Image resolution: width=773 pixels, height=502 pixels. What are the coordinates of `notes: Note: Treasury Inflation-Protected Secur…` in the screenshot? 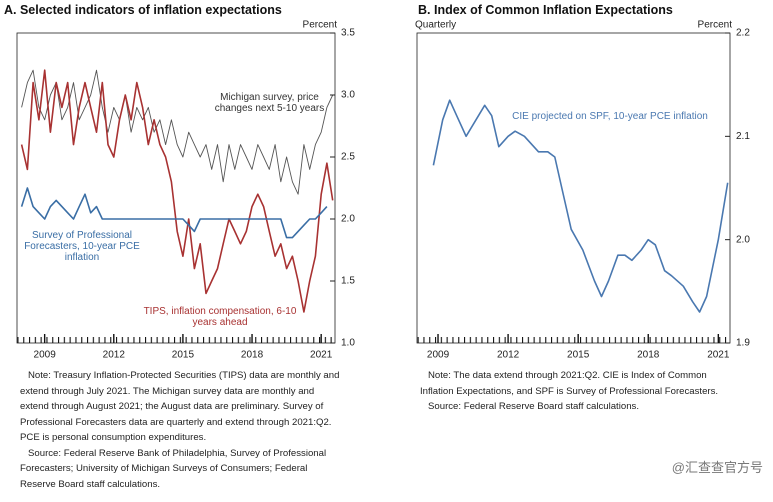 It's located at (180, 430).